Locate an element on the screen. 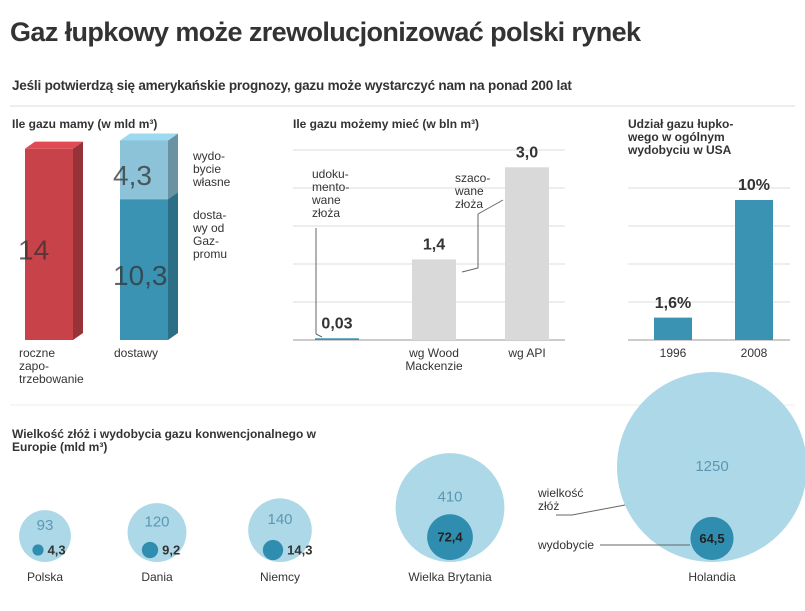  value-label: 0,03 is located at coordinates (336, 323).